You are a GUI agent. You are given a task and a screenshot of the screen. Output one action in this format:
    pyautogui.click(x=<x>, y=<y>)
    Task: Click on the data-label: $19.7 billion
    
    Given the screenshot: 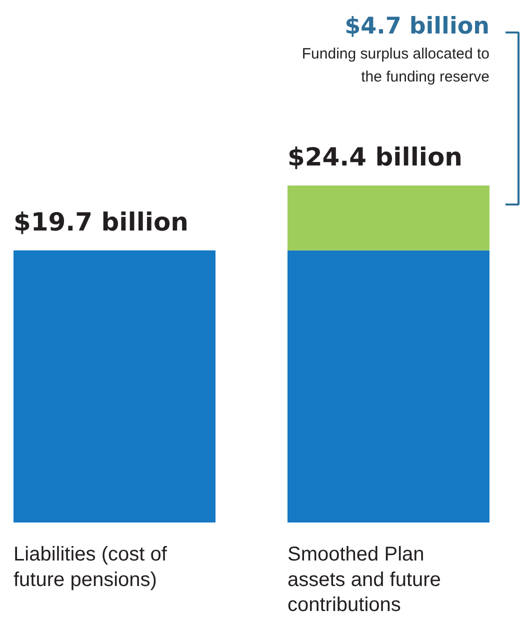 What is the action you would take?
    pyautogui.click(x=101, y=221)
    